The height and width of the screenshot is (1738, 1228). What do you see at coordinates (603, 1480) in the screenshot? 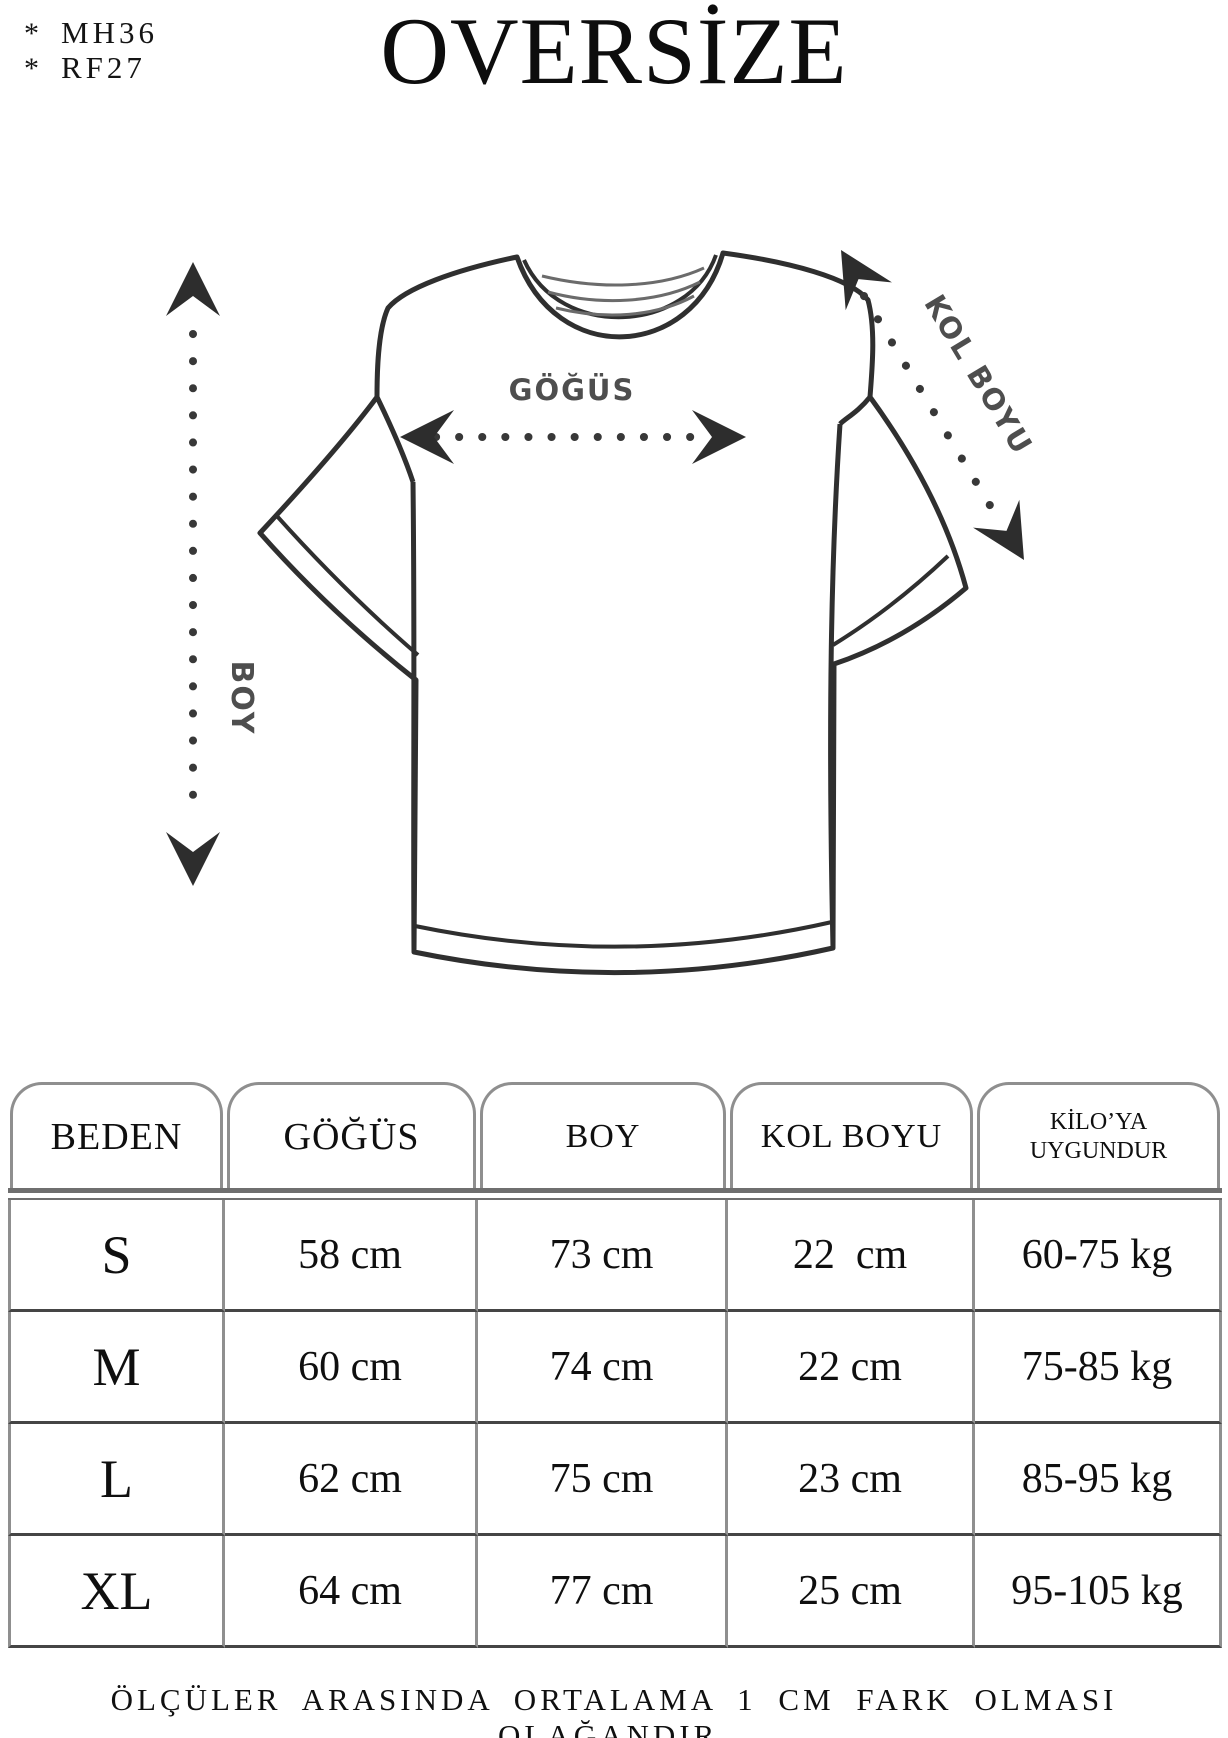
I see `length-cell: 75 cm` at bounding box center [603, 1480].